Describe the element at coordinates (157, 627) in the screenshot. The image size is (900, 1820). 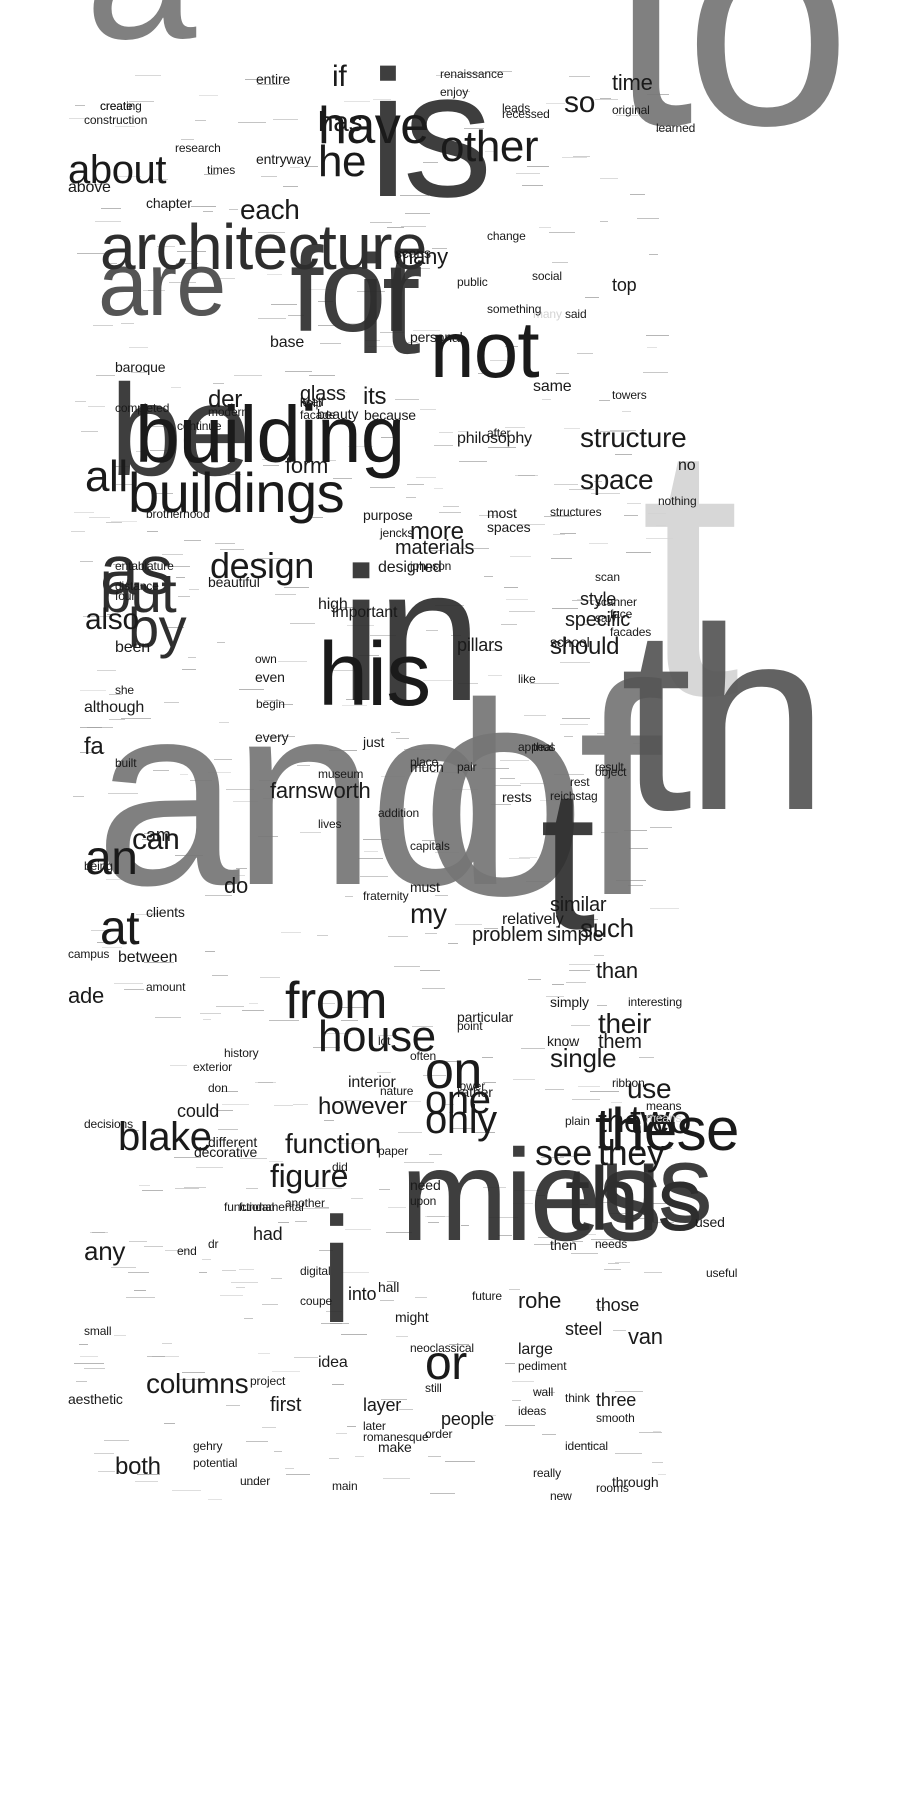
I see `cloud-word: by` at that location.